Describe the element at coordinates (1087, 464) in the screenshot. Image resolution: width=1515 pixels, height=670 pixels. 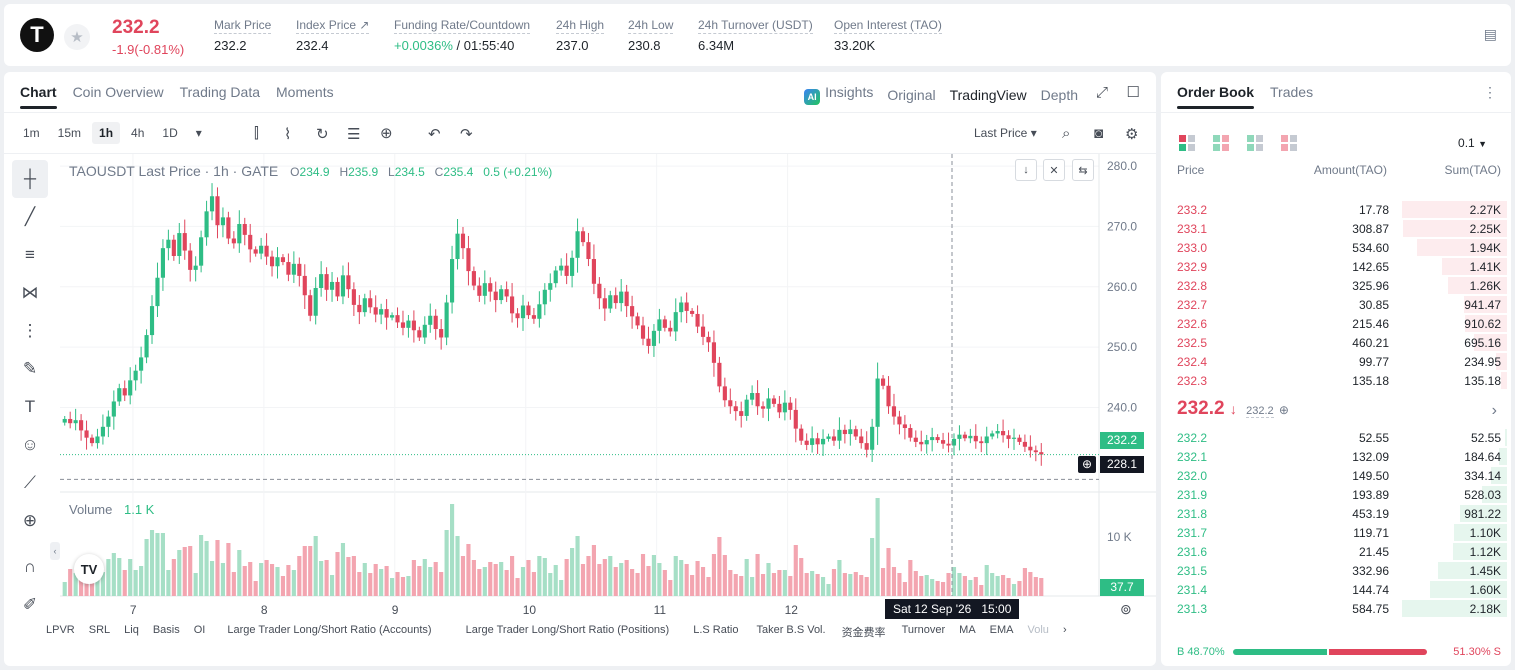
I see `add-alert-icon: ⊕` at that location.